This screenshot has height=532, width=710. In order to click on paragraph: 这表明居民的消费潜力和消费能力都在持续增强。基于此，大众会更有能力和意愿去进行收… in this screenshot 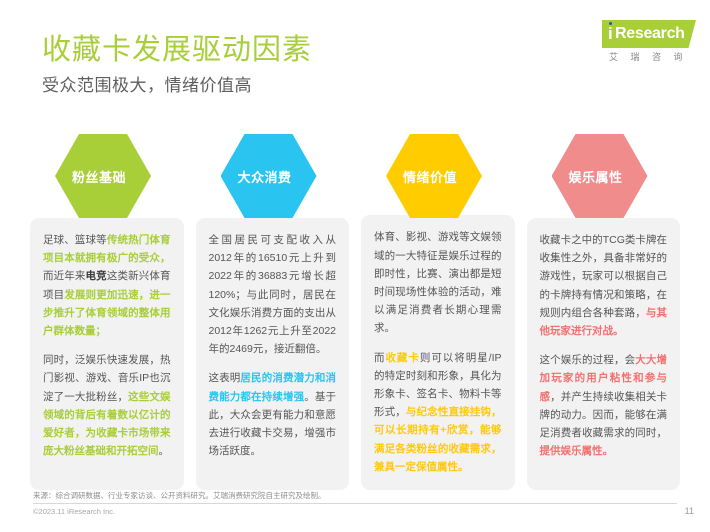, I will do `click(272, 415)`.